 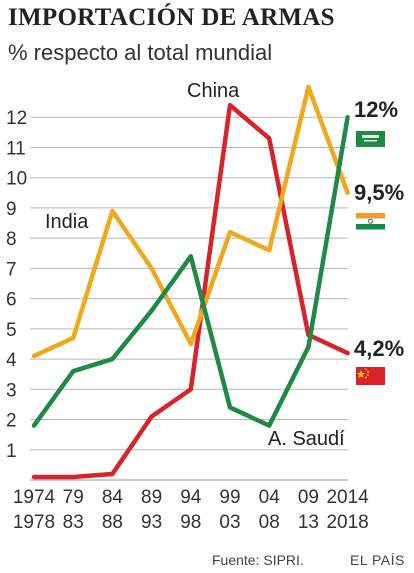 What do you see at coordinates (229, 522) in the screenshot?
I see `x-tick-label: 03` at bounding box center [229, 522].